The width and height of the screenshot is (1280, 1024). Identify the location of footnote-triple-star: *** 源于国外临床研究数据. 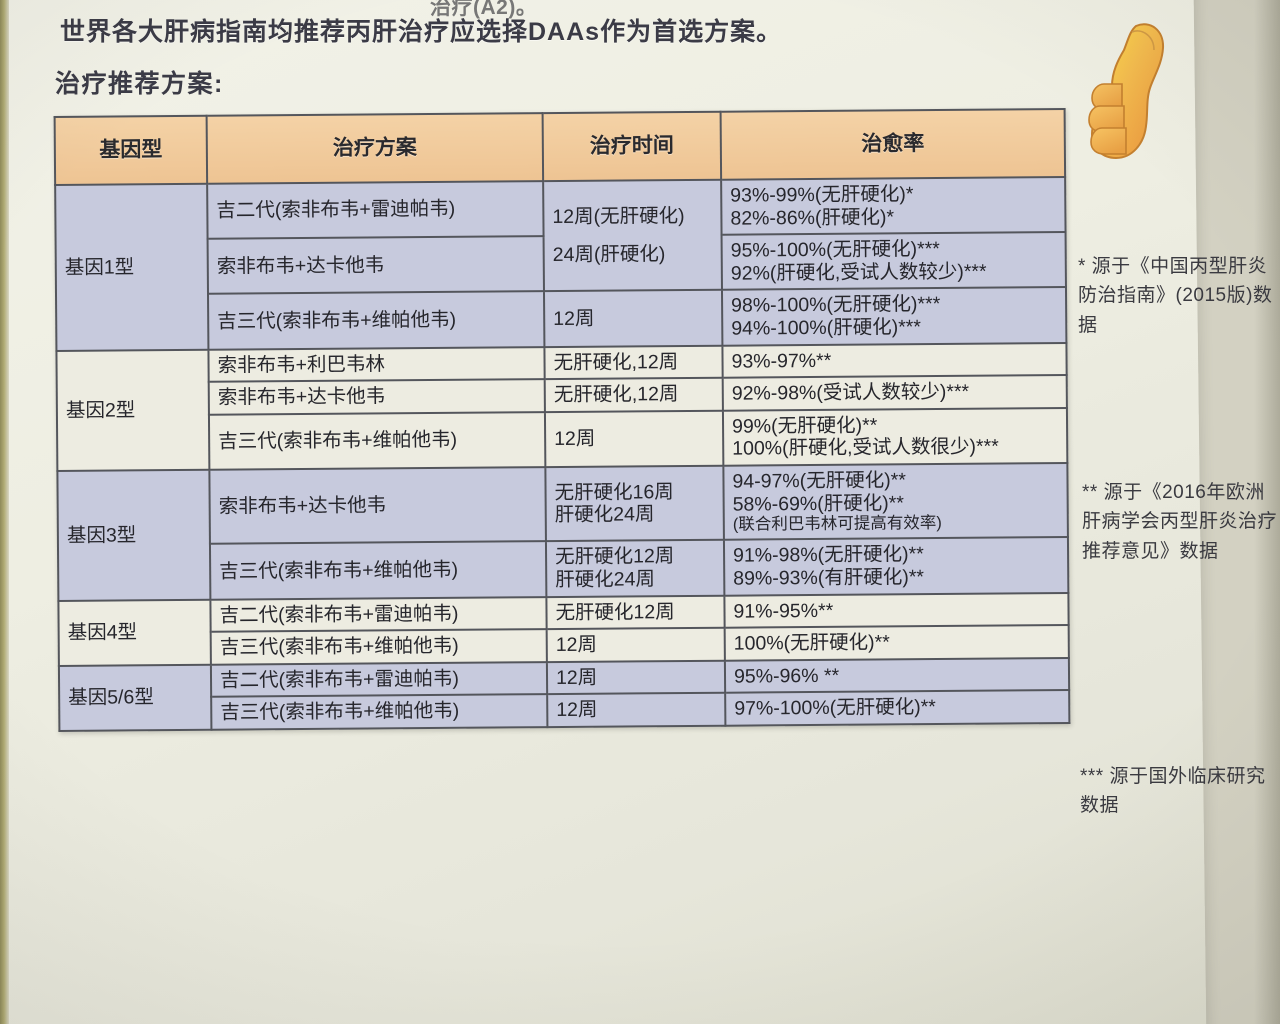
(1173, 791).